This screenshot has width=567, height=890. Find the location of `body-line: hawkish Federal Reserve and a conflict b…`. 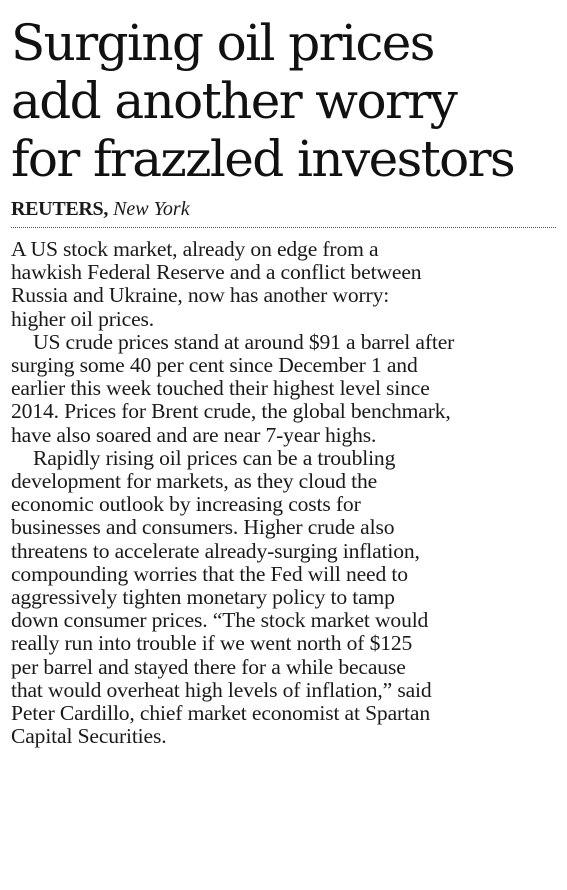

body-line: hawkish Federal Reserve and a conflict b… is located at coordinates (216, 272).